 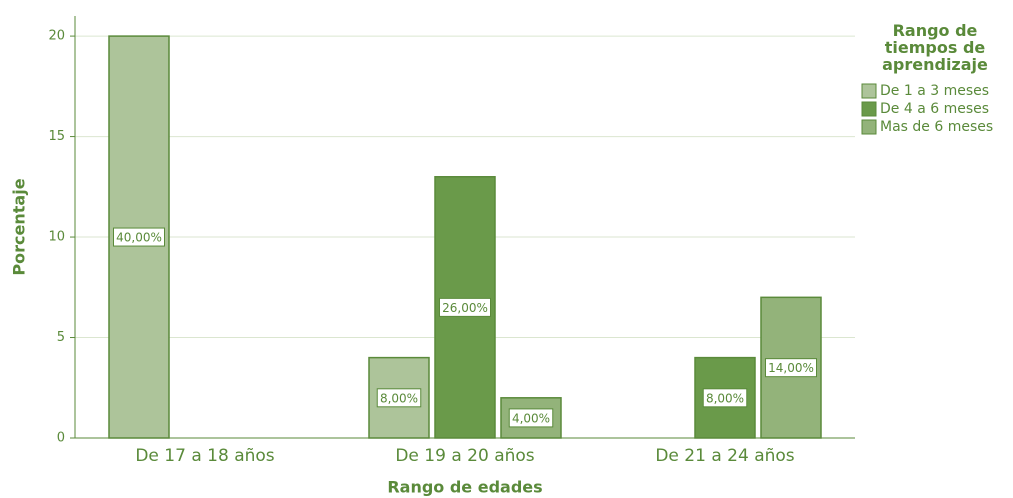 What do you see at coordinates (934, 91) in the screenshot?
I see `legend-label: De 1 a 3 meses` at bounding box center [934, 91].